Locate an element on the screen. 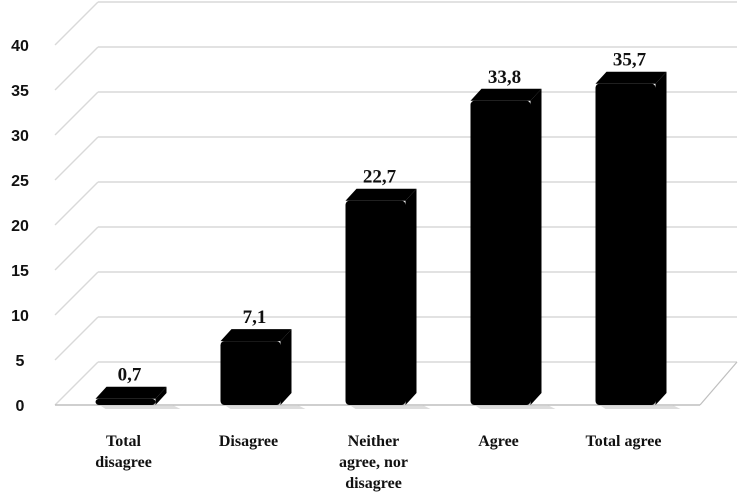  y-tick-label: 30 is located at coordinates (20, 136).